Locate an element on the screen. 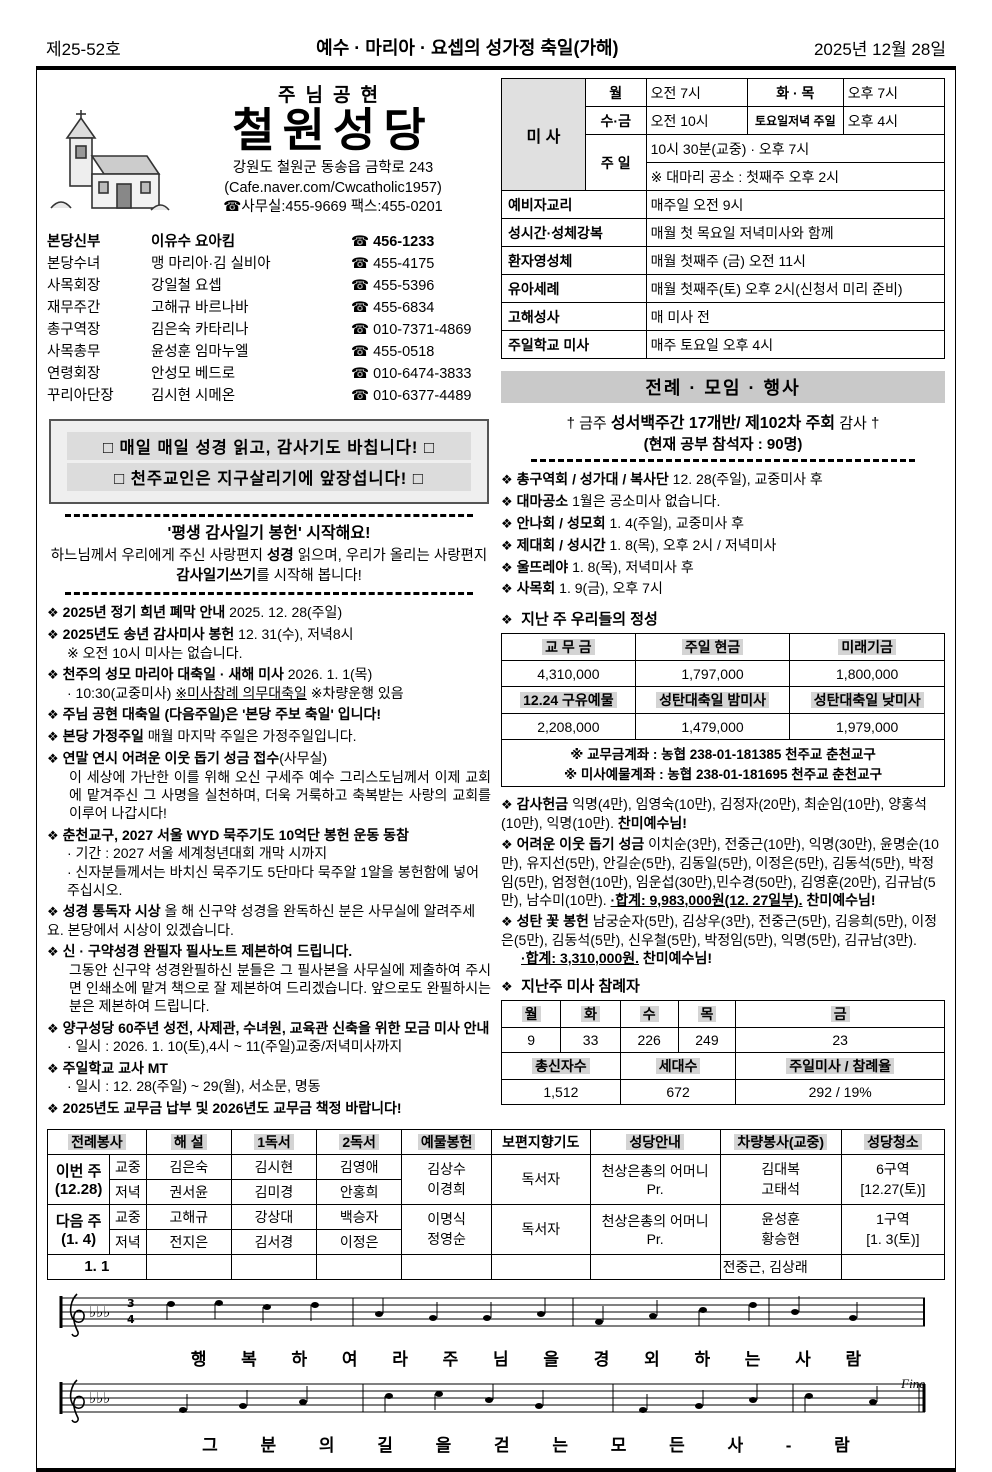  cafe-url: (Cafe.naver.com/Cwcatholic1957) is located at coordinates (333, 187).